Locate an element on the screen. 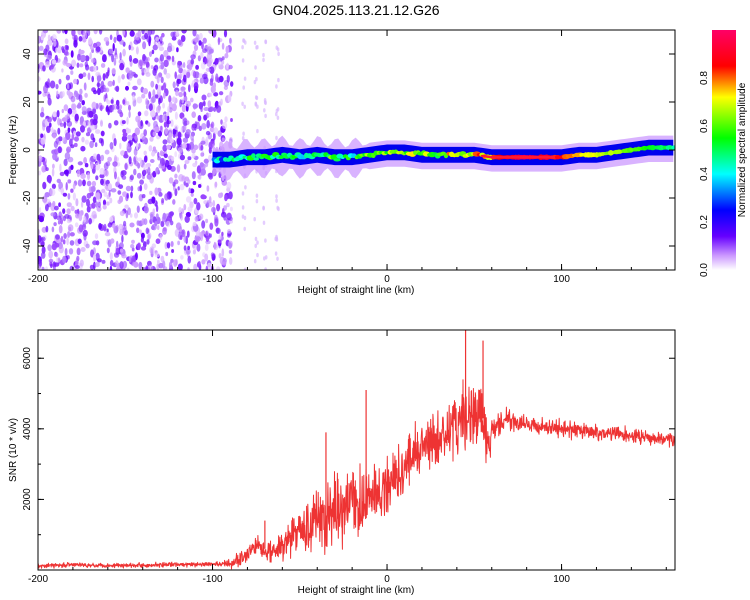 Image resolution: width=750 pixels, height=600 pixels. colorbar-tick-label: 0.8 is located at coordinates (704, 78).